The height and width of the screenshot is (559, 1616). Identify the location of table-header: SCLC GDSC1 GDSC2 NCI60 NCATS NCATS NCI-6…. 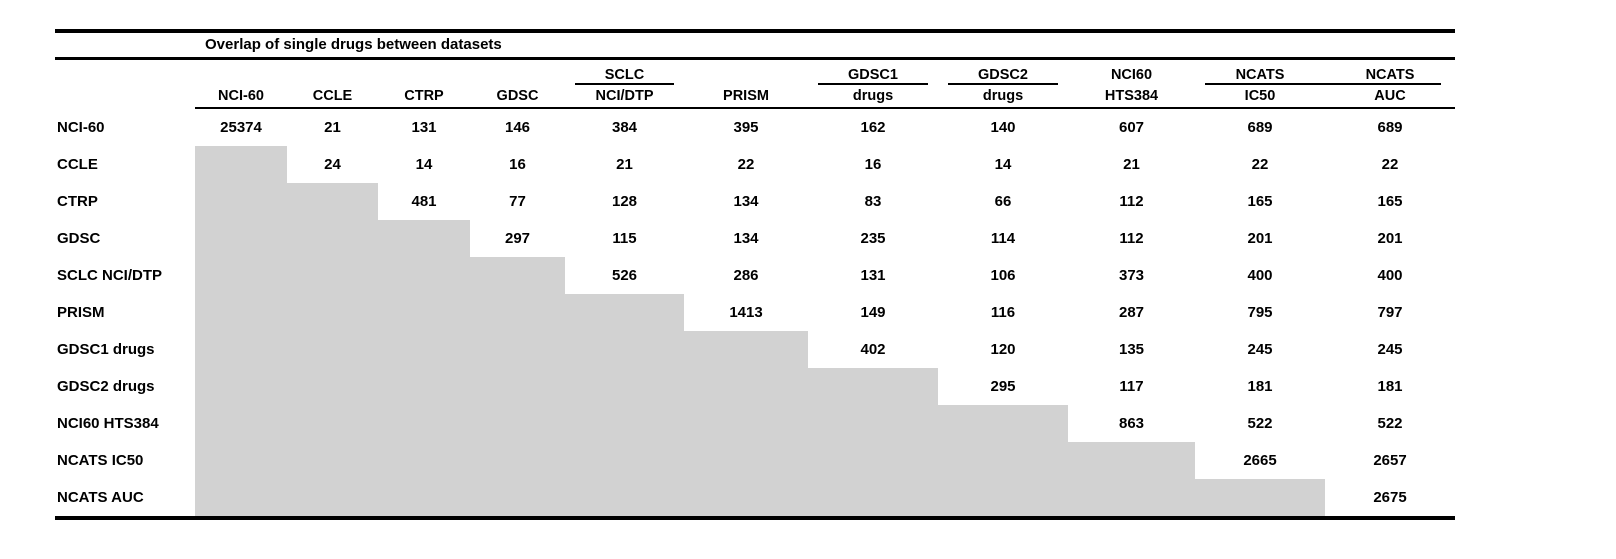
(755, 84).